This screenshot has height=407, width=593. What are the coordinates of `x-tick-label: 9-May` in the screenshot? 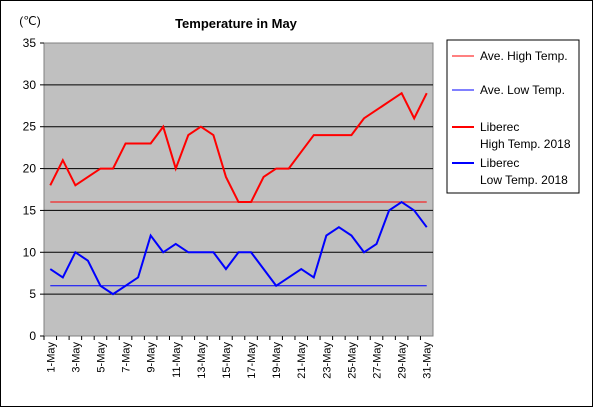 It's located at (152, 357).